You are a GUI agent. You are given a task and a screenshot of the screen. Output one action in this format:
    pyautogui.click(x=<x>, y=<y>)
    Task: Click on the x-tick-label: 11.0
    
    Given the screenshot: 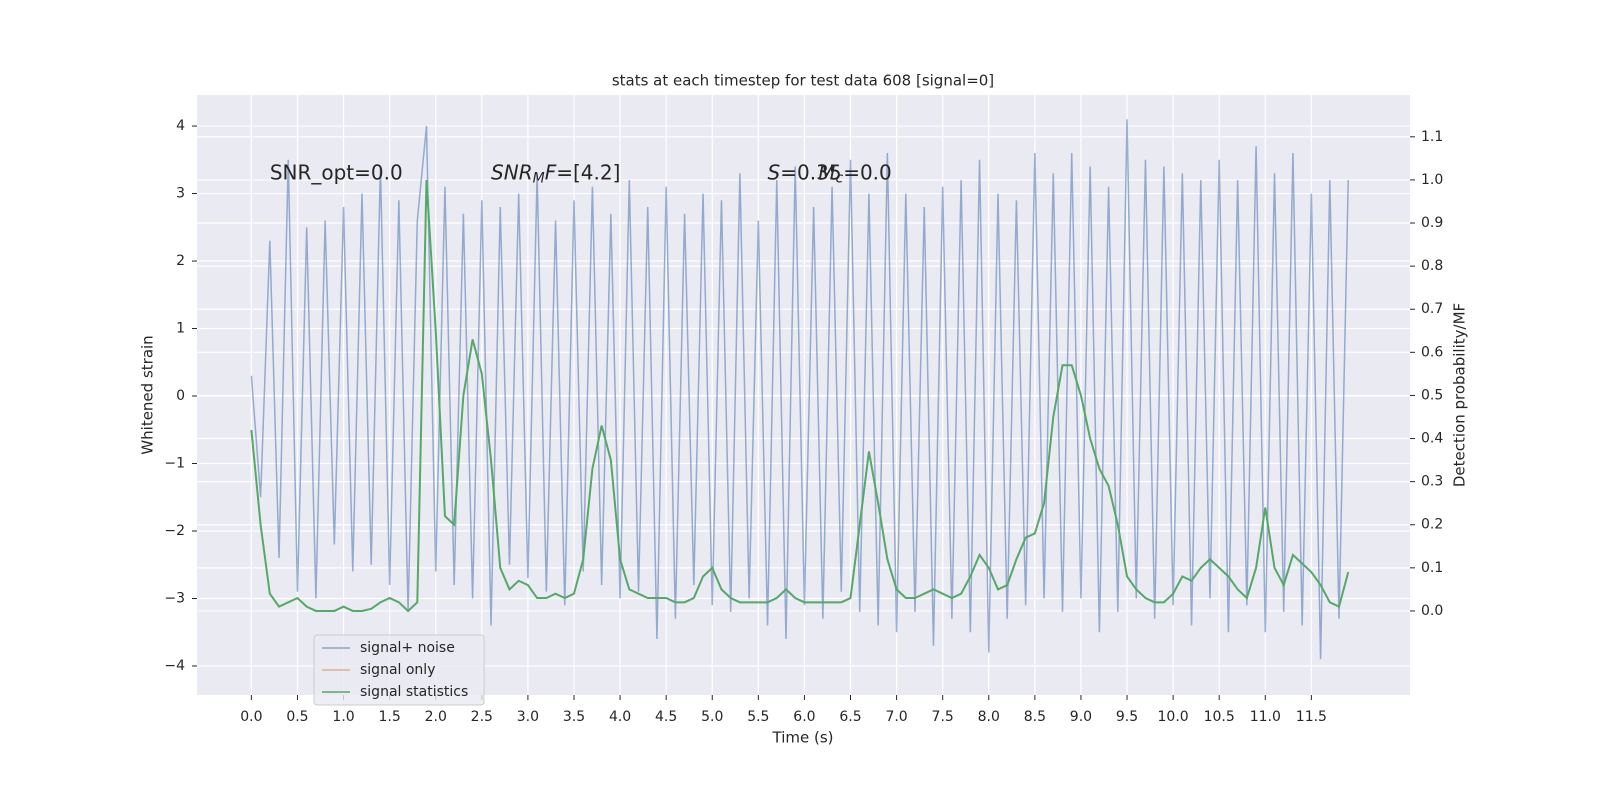 What is the action you would take?
    pyautogui.click(x=1265, y=717)
    